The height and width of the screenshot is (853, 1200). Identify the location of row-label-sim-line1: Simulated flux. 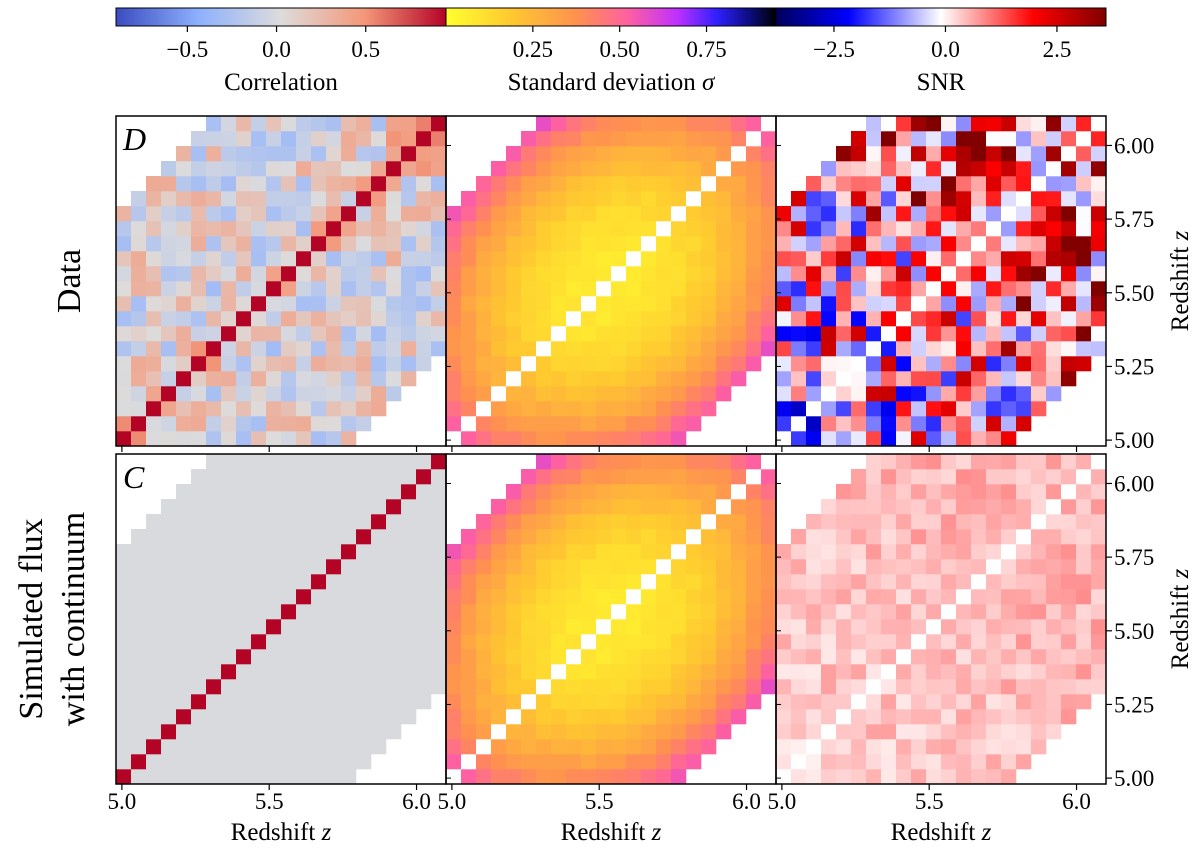
(31, 618).